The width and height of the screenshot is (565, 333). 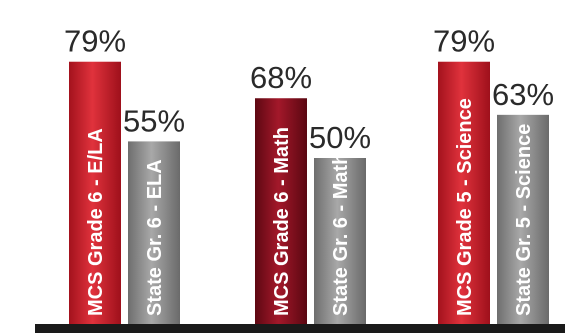 I want to click on bar-category-label: MCS Grade 6 - Math, so click(x=282, y=221).